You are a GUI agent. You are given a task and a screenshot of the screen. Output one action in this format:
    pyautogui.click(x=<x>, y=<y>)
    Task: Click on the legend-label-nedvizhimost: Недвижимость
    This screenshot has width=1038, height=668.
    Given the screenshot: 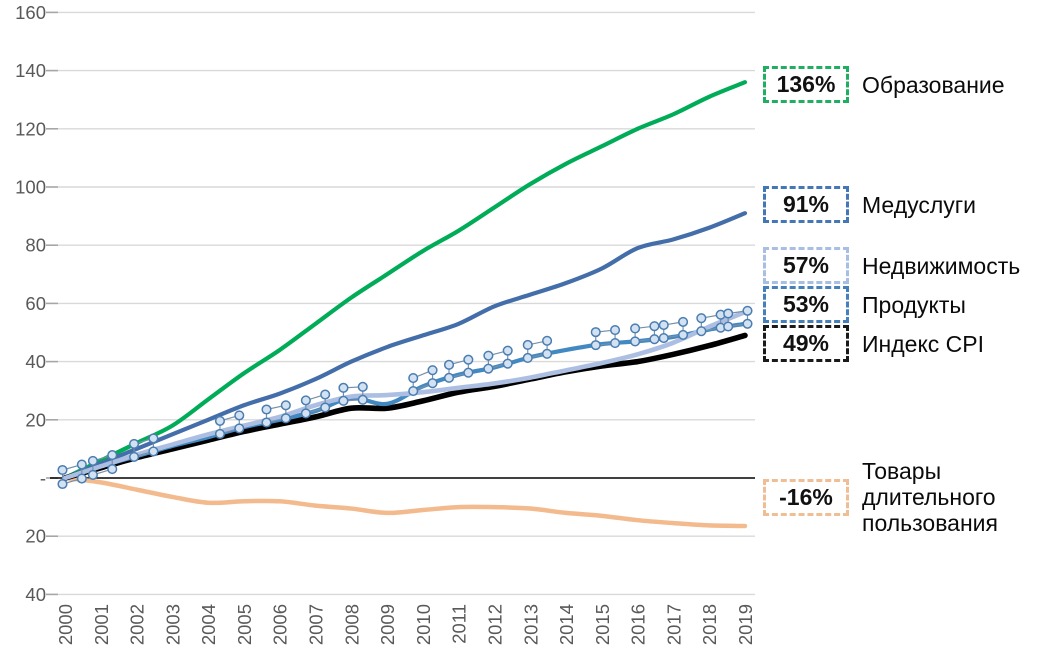 What is the action you would take?
    pyautogui.click(x=941, y=265)
    